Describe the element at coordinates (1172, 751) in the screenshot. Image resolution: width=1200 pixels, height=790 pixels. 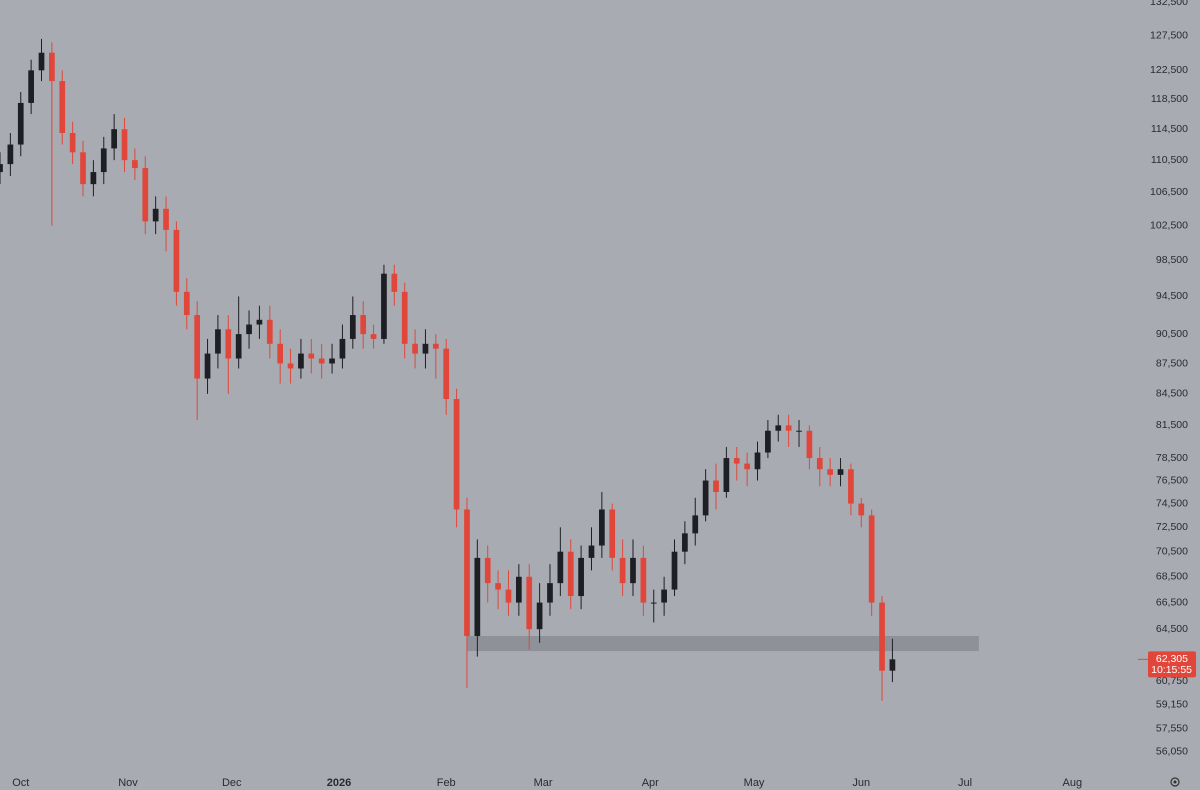
I see `y-tick-label: 56,050` at that location.